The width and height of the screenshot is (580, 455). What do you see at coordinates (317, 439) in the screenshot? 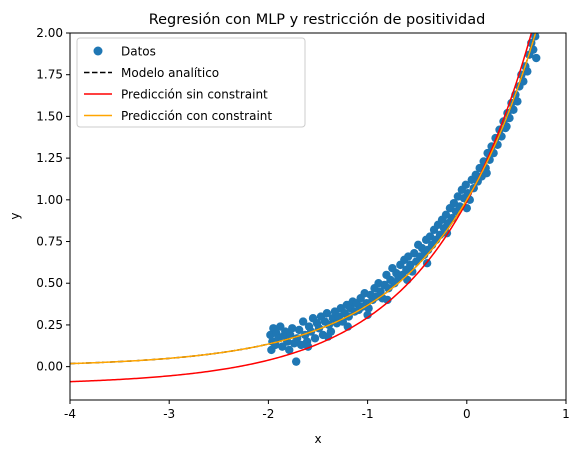
I see `x-axis-label: x` at bounding box center [317, 439].